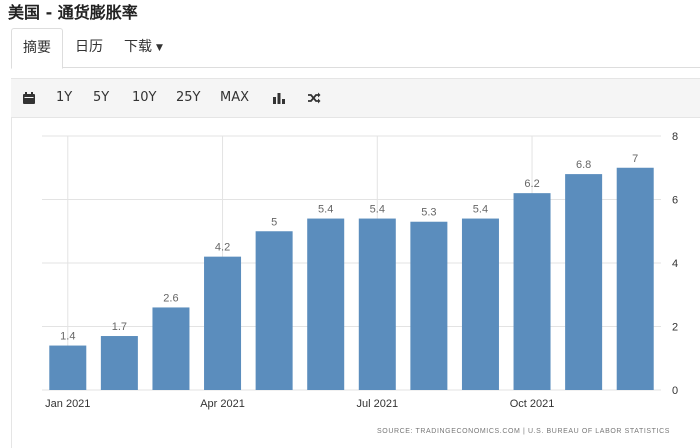 This screenshot has height=448, width=700. What do you see at coordinates (64, 97) in the screenshot?
I see `range-1y-button: 1Y` at bounding box center [64, 97].